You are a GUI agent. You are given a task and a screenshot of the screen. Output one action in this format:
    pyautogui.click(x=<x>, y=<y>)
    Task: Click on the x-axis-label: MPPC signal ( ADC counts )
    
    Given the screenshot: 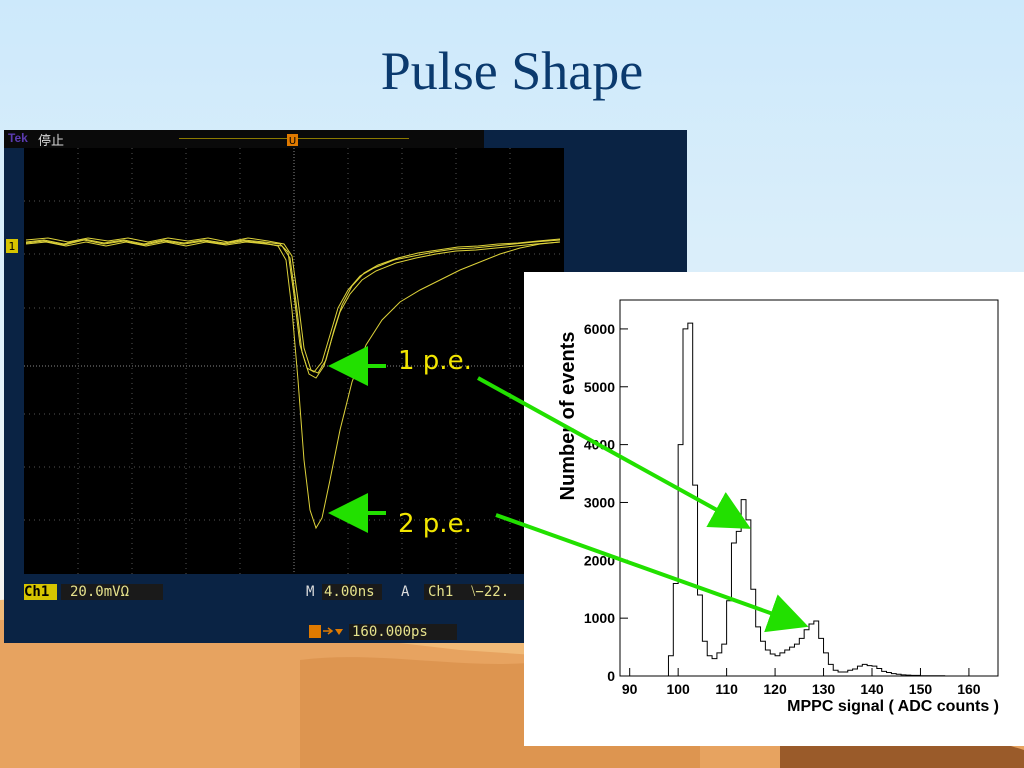 What is the action you would take?
    pyautogui.click(x=893, y=706)
    